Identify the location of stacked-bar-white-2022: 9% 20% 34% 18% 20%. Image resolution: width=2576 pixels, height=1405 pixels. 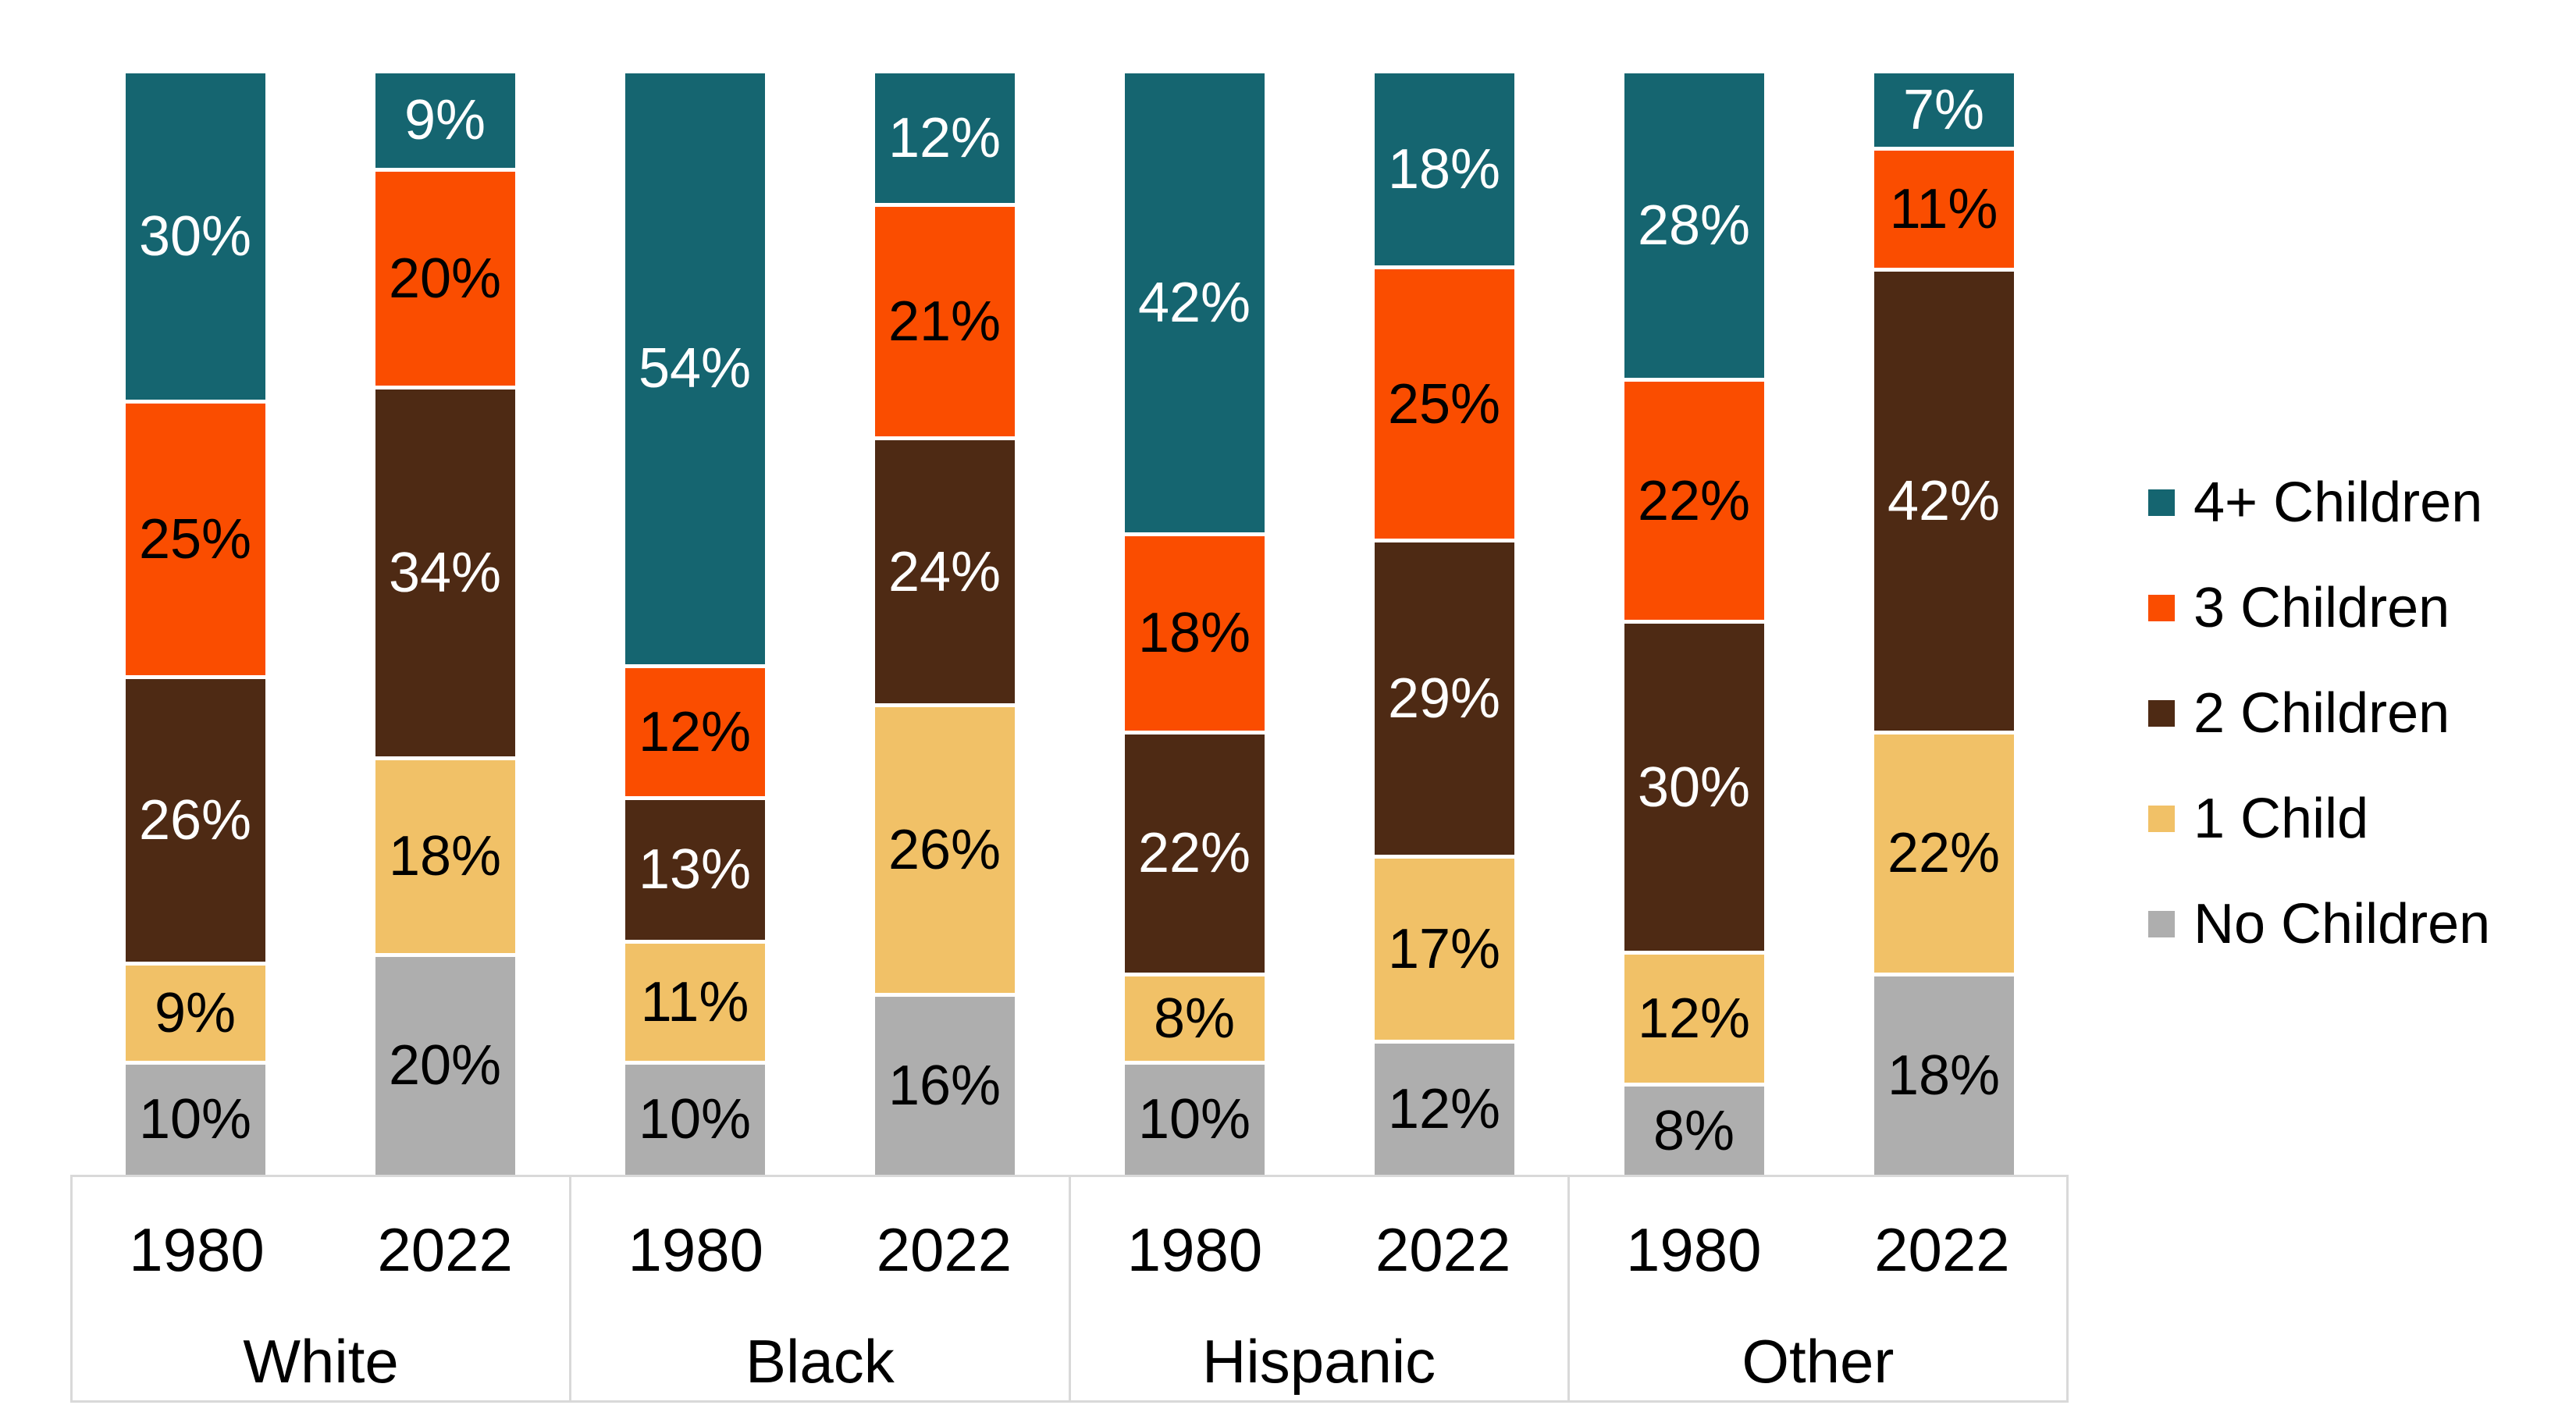
(445, 624).